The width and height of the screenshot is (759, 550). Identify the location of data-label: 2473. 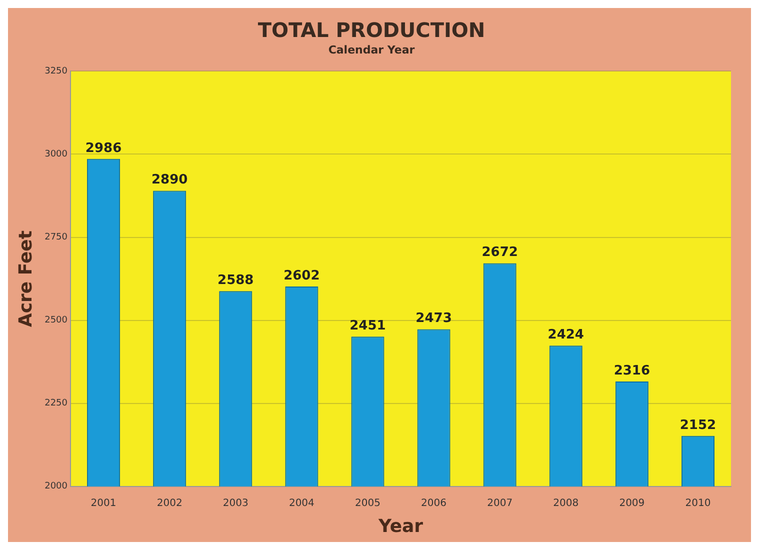
(434, 318).